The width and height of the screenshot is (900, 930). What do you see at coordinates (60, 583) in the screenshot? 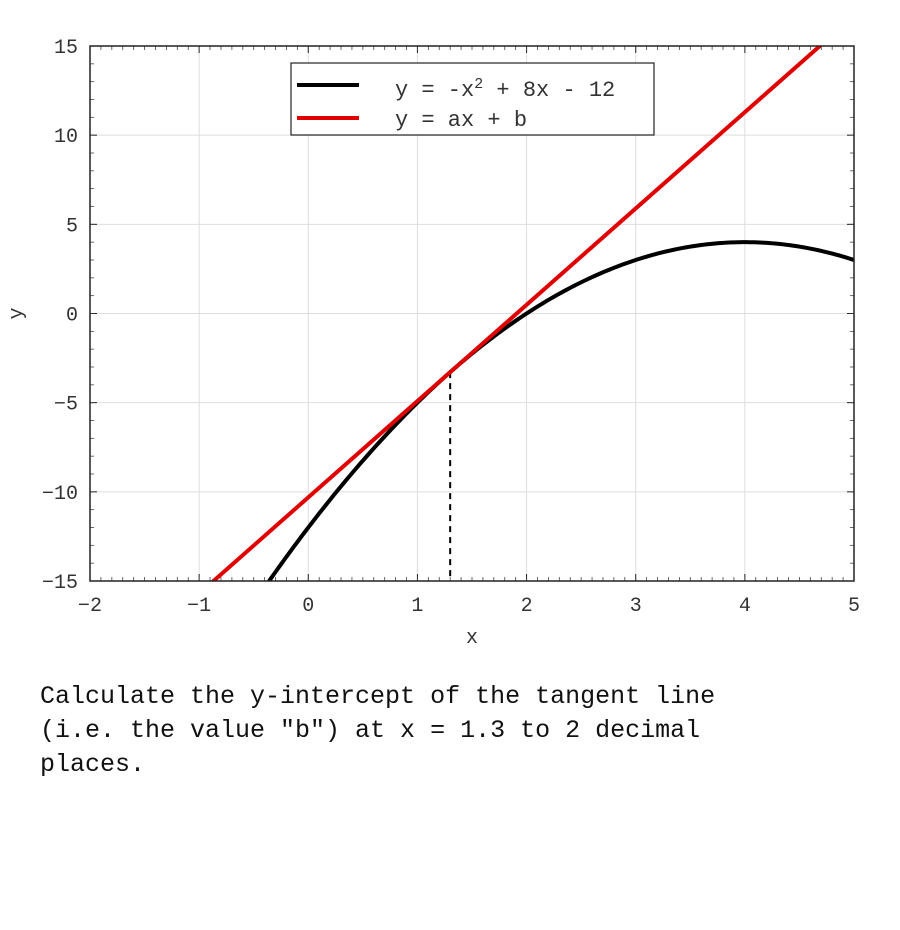
I see `y-tick-label: −15` at bounding box center [60, 583].